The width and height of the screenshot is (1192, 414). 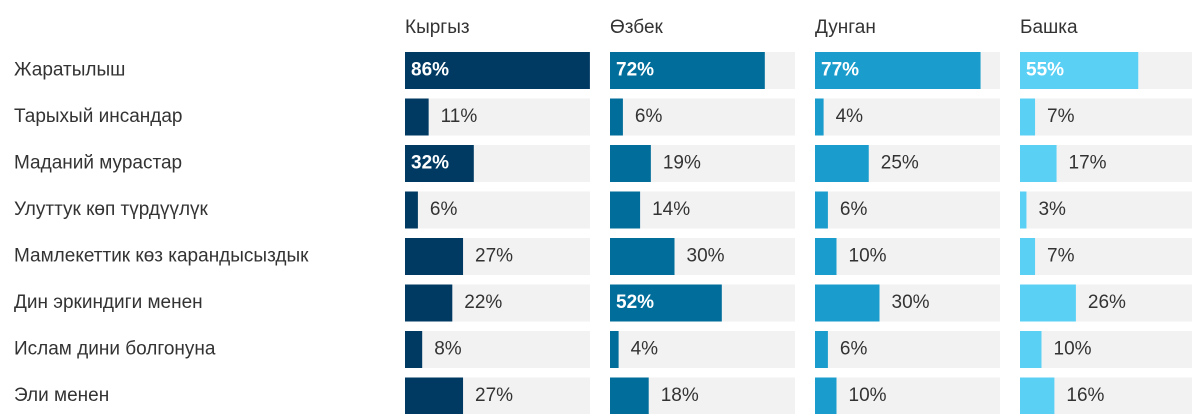 I want to click on series-header: Дунган, so click(x=845, y=27).